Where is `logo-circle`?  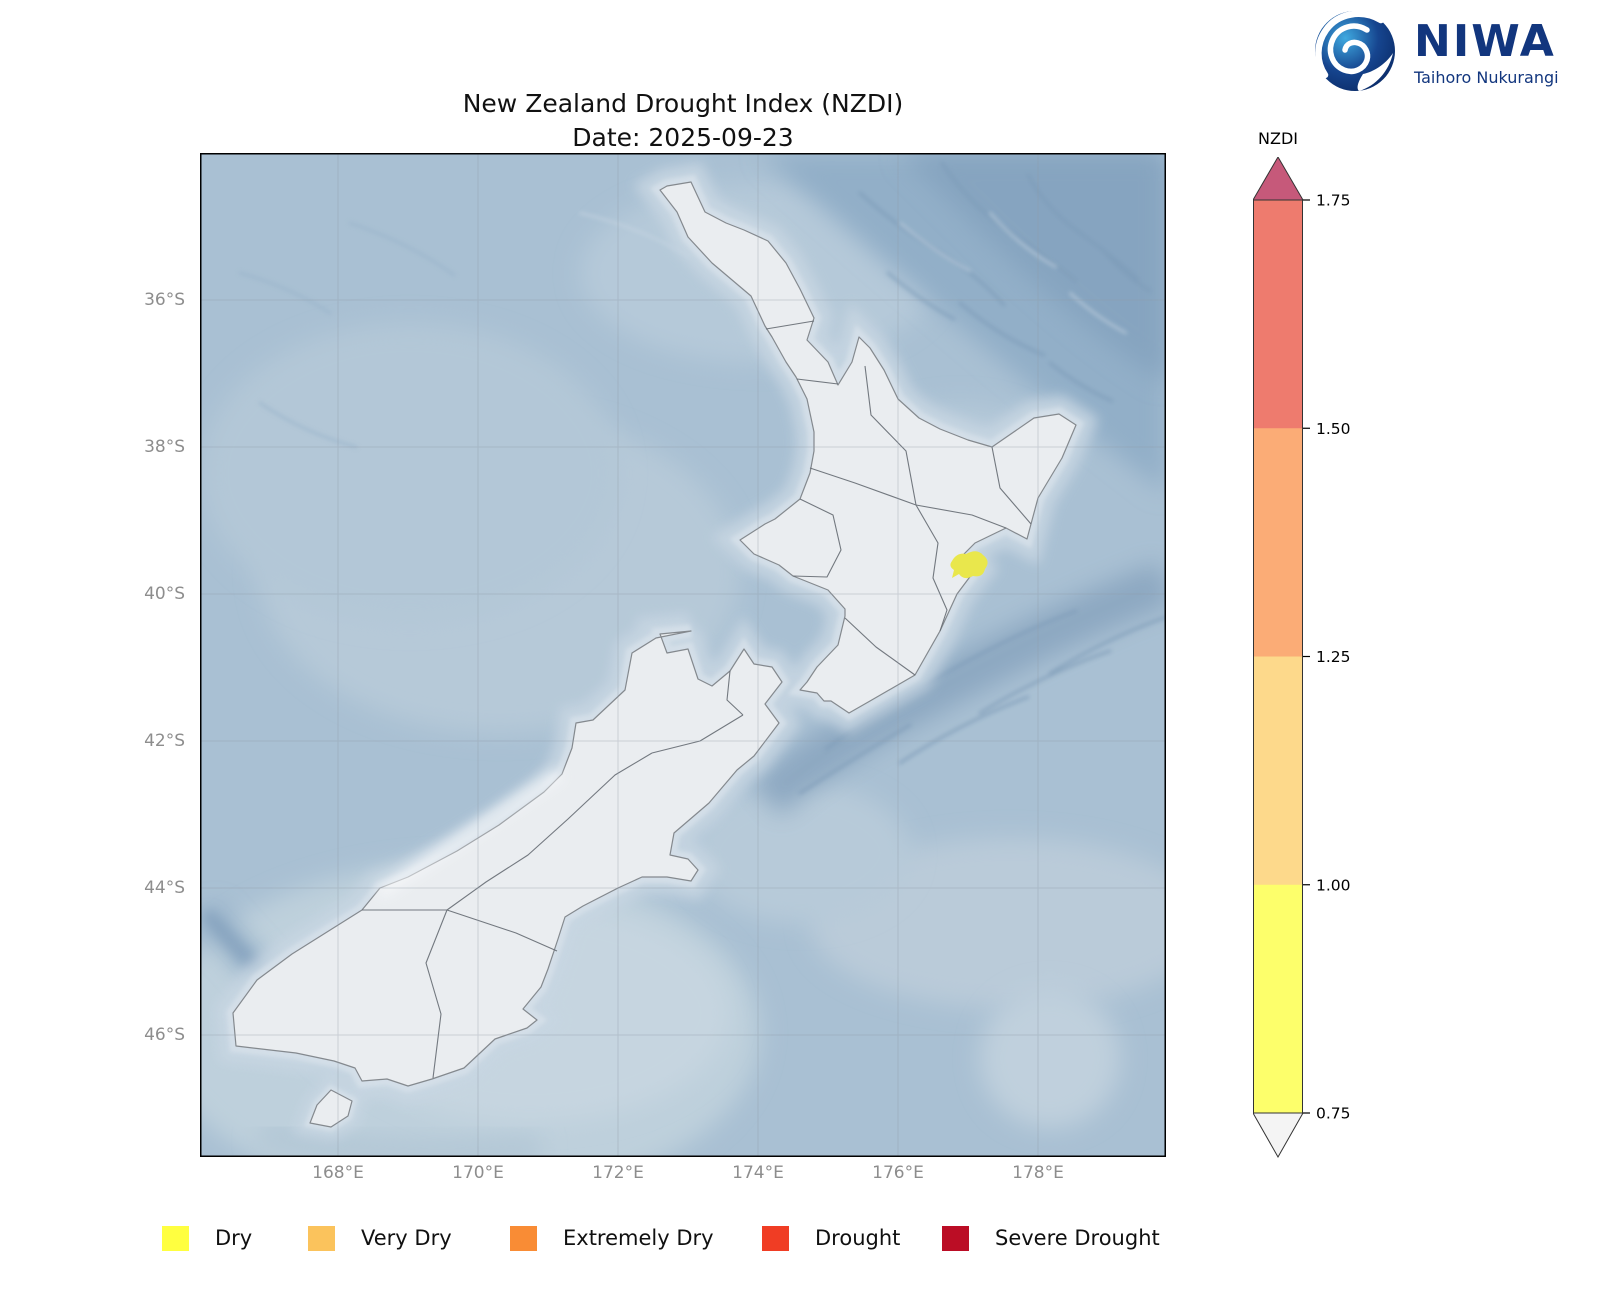
logo-circle is located at coordinates (1355, 51).